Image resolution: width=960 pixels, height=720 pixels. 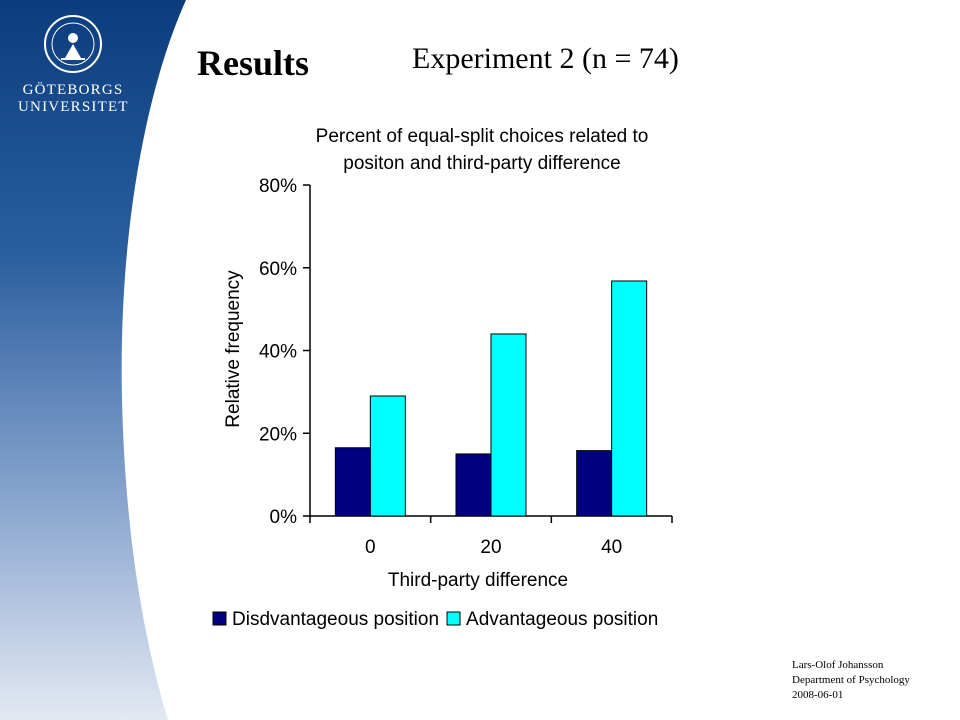 What do you see at coordinates (838, 665) in the screenshot?
I see `footer-author: Lars-Olof Johansson` at bounding box center [838, 665].